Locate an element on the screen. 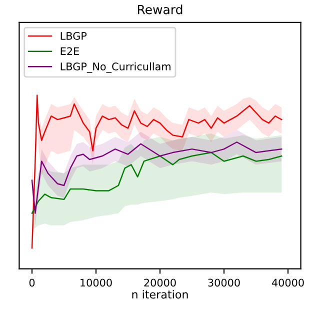  x-axis-title: n iteration is located at coordinates (160, 294).